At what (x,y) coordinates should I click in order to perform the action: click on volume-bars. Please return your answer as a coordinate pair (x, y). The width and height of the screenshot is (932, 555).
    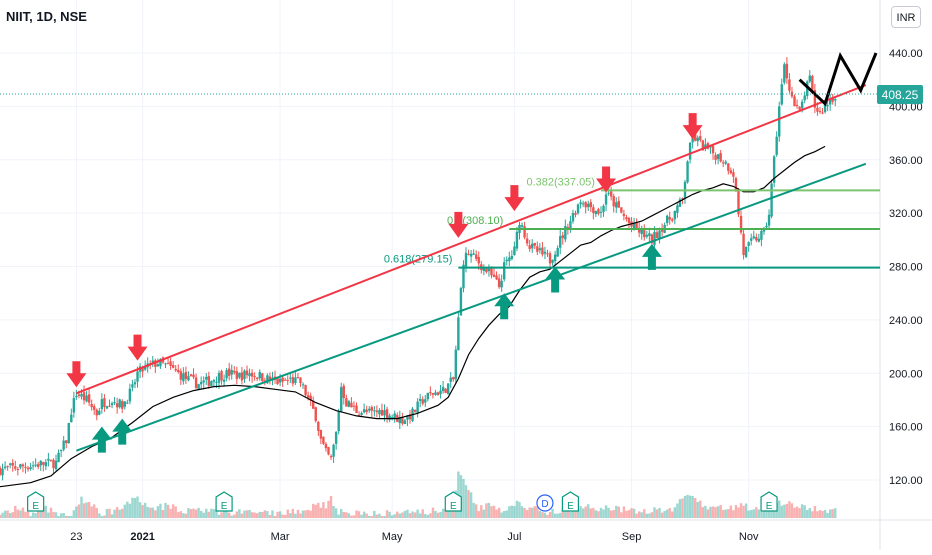
    Looking at the image, I should click on (418, 494).